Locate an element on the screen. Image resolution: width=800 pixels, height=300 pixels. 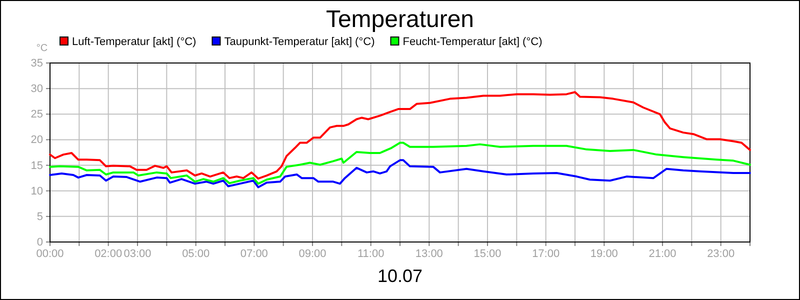
x-tick-label: 00:00 is located at coordinates (50, 254).